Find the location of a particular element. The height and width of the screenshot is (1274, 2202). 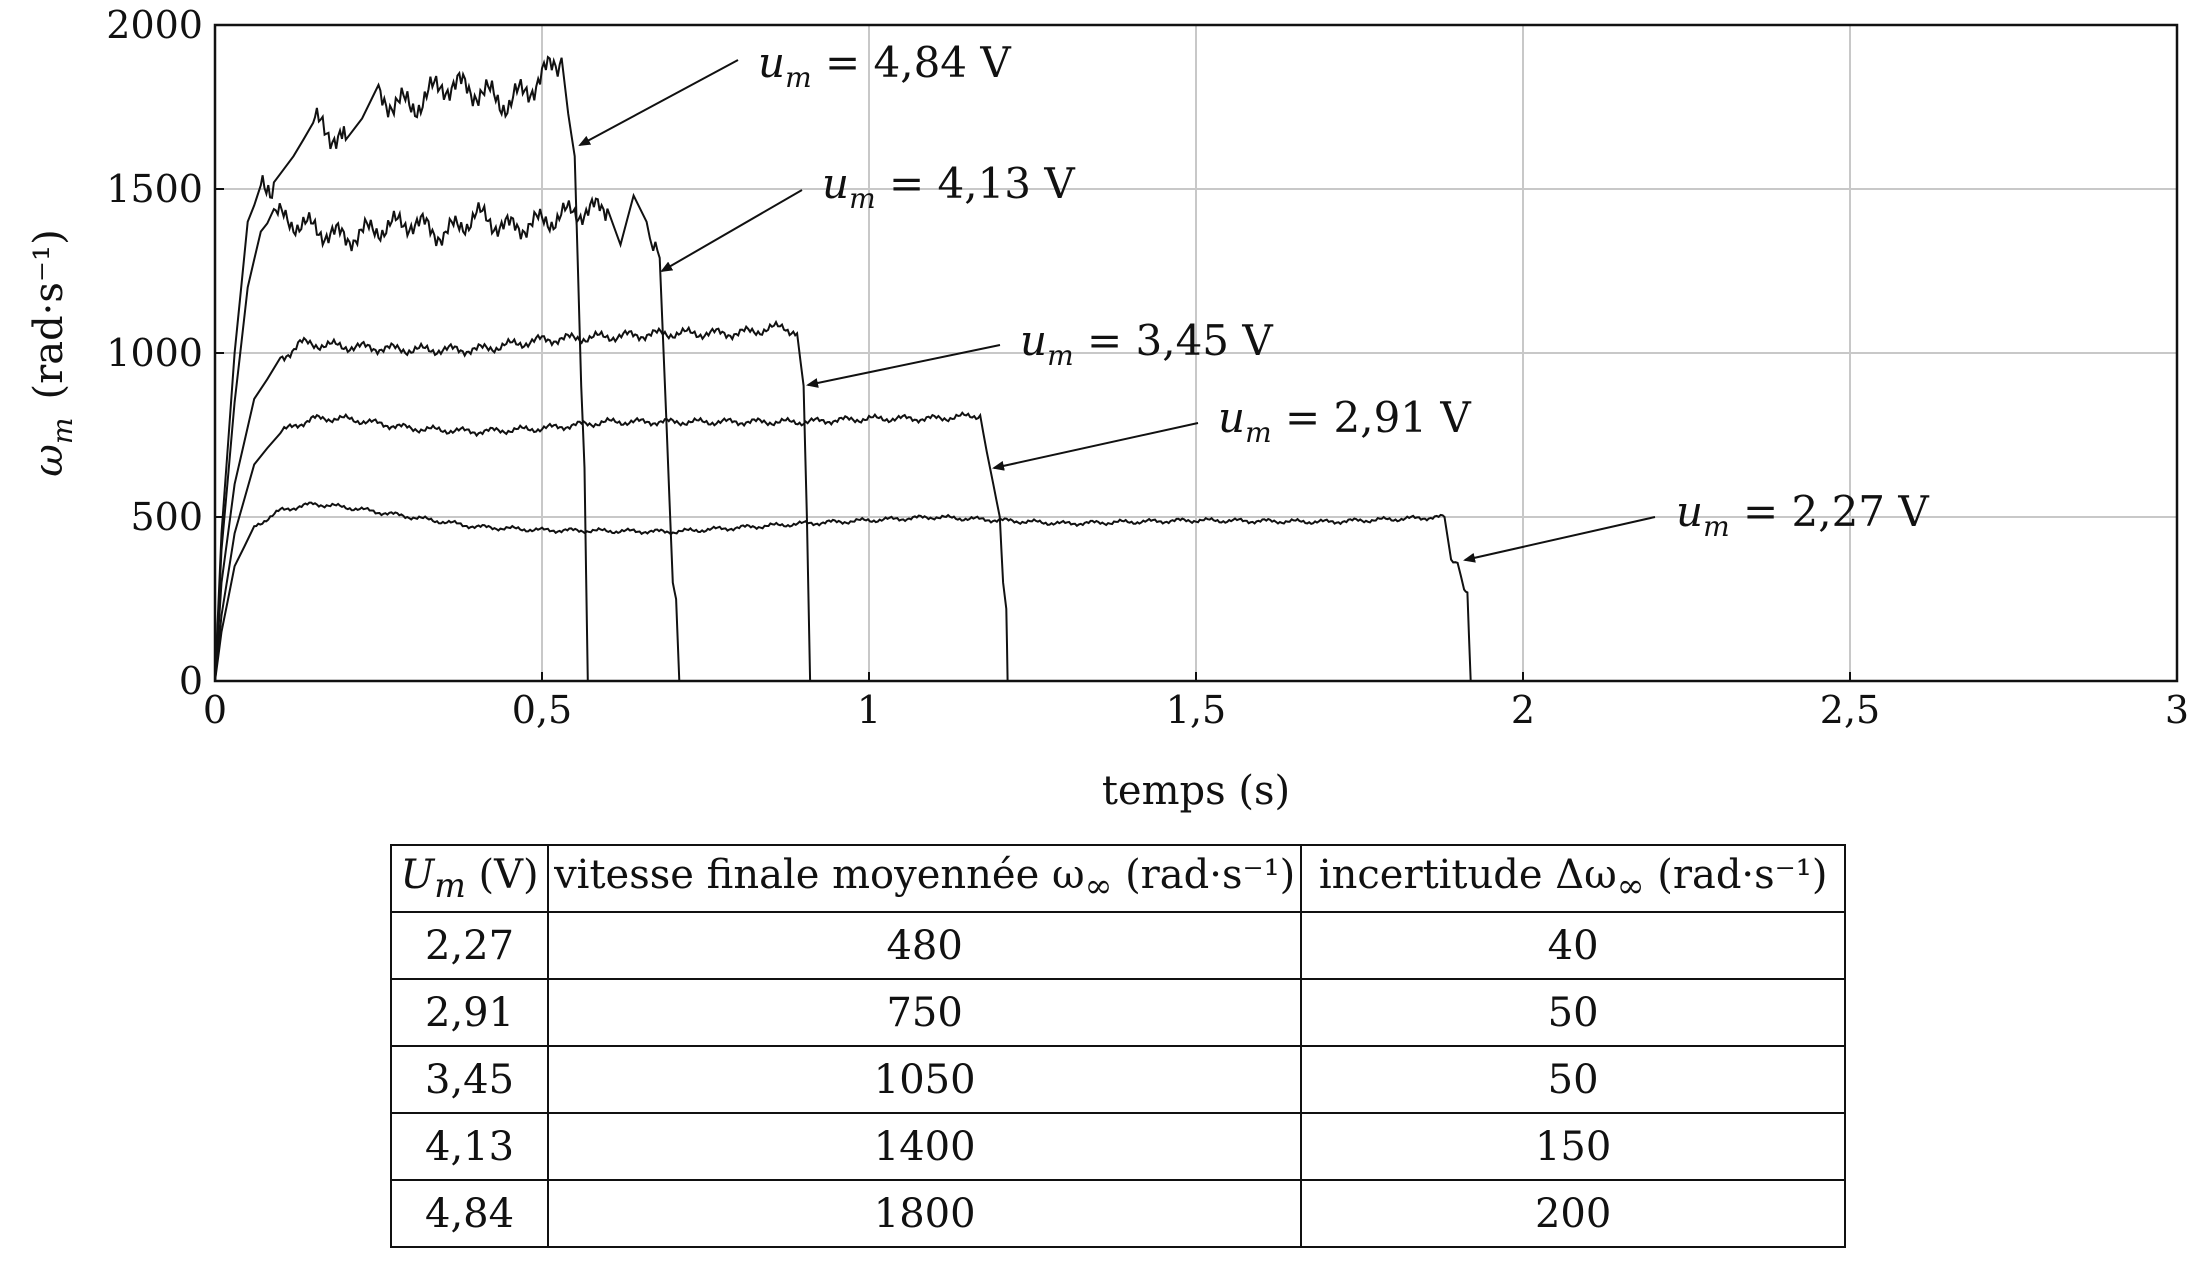

table-row: 4,13 1400 150 is located at coordinates (1117, 1146).